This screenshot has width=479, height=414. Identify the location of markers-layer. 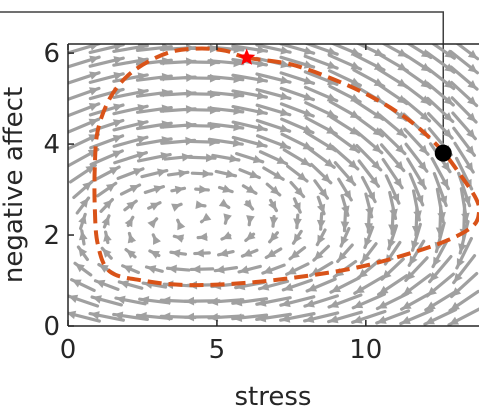
(345, 105).